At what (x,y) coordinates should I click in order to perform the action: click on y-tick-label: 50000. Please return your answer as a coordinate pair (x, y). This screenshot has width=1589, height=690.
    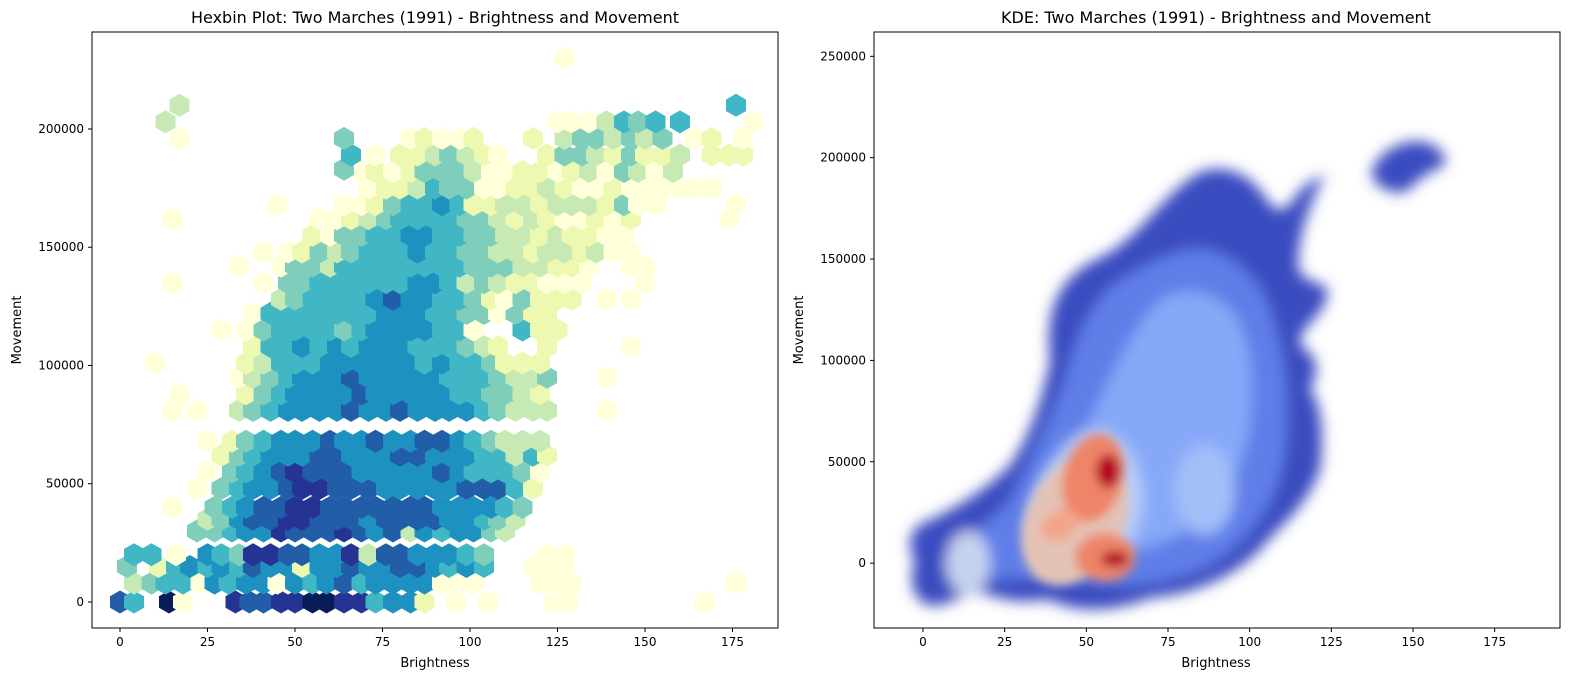
    Looking at the image, I should click on (847, 462).